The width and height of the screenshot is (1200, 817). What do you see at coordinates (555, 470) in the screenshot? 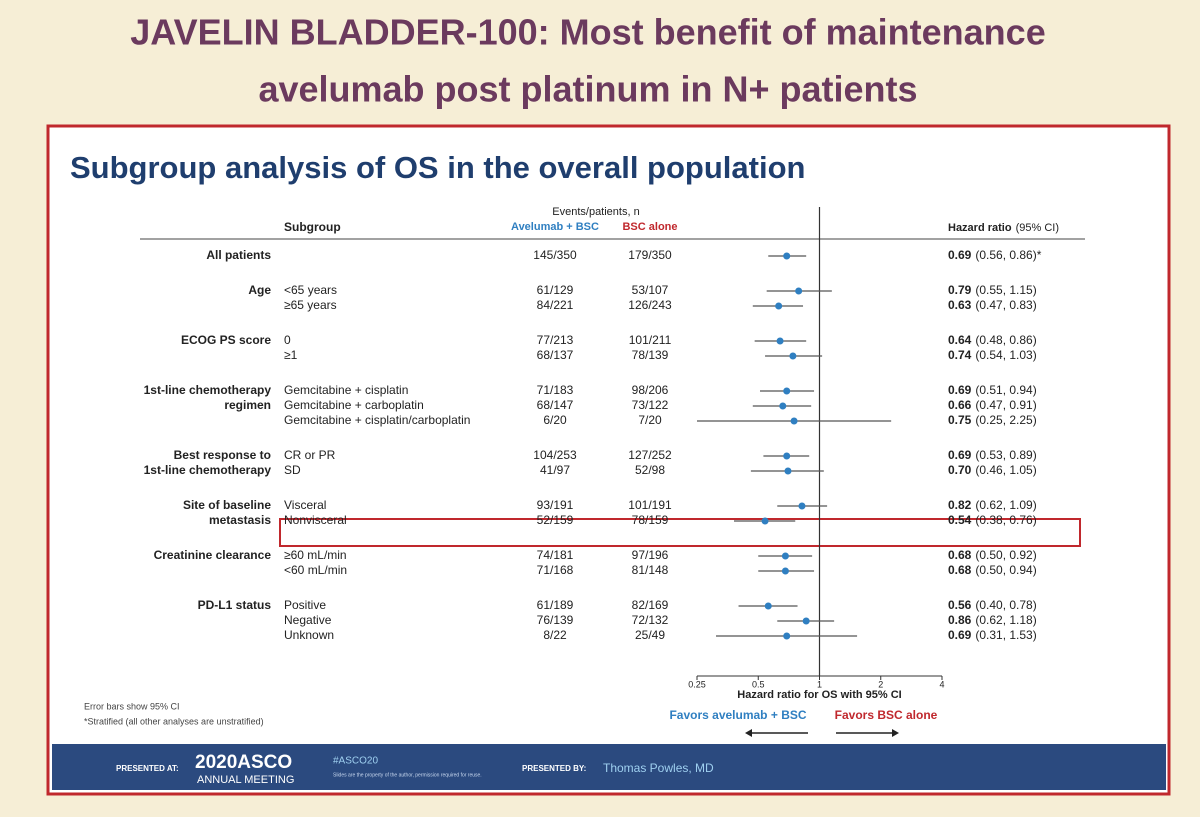
I see `events-avelumab: 41/97` at bounding box center [555, 470].